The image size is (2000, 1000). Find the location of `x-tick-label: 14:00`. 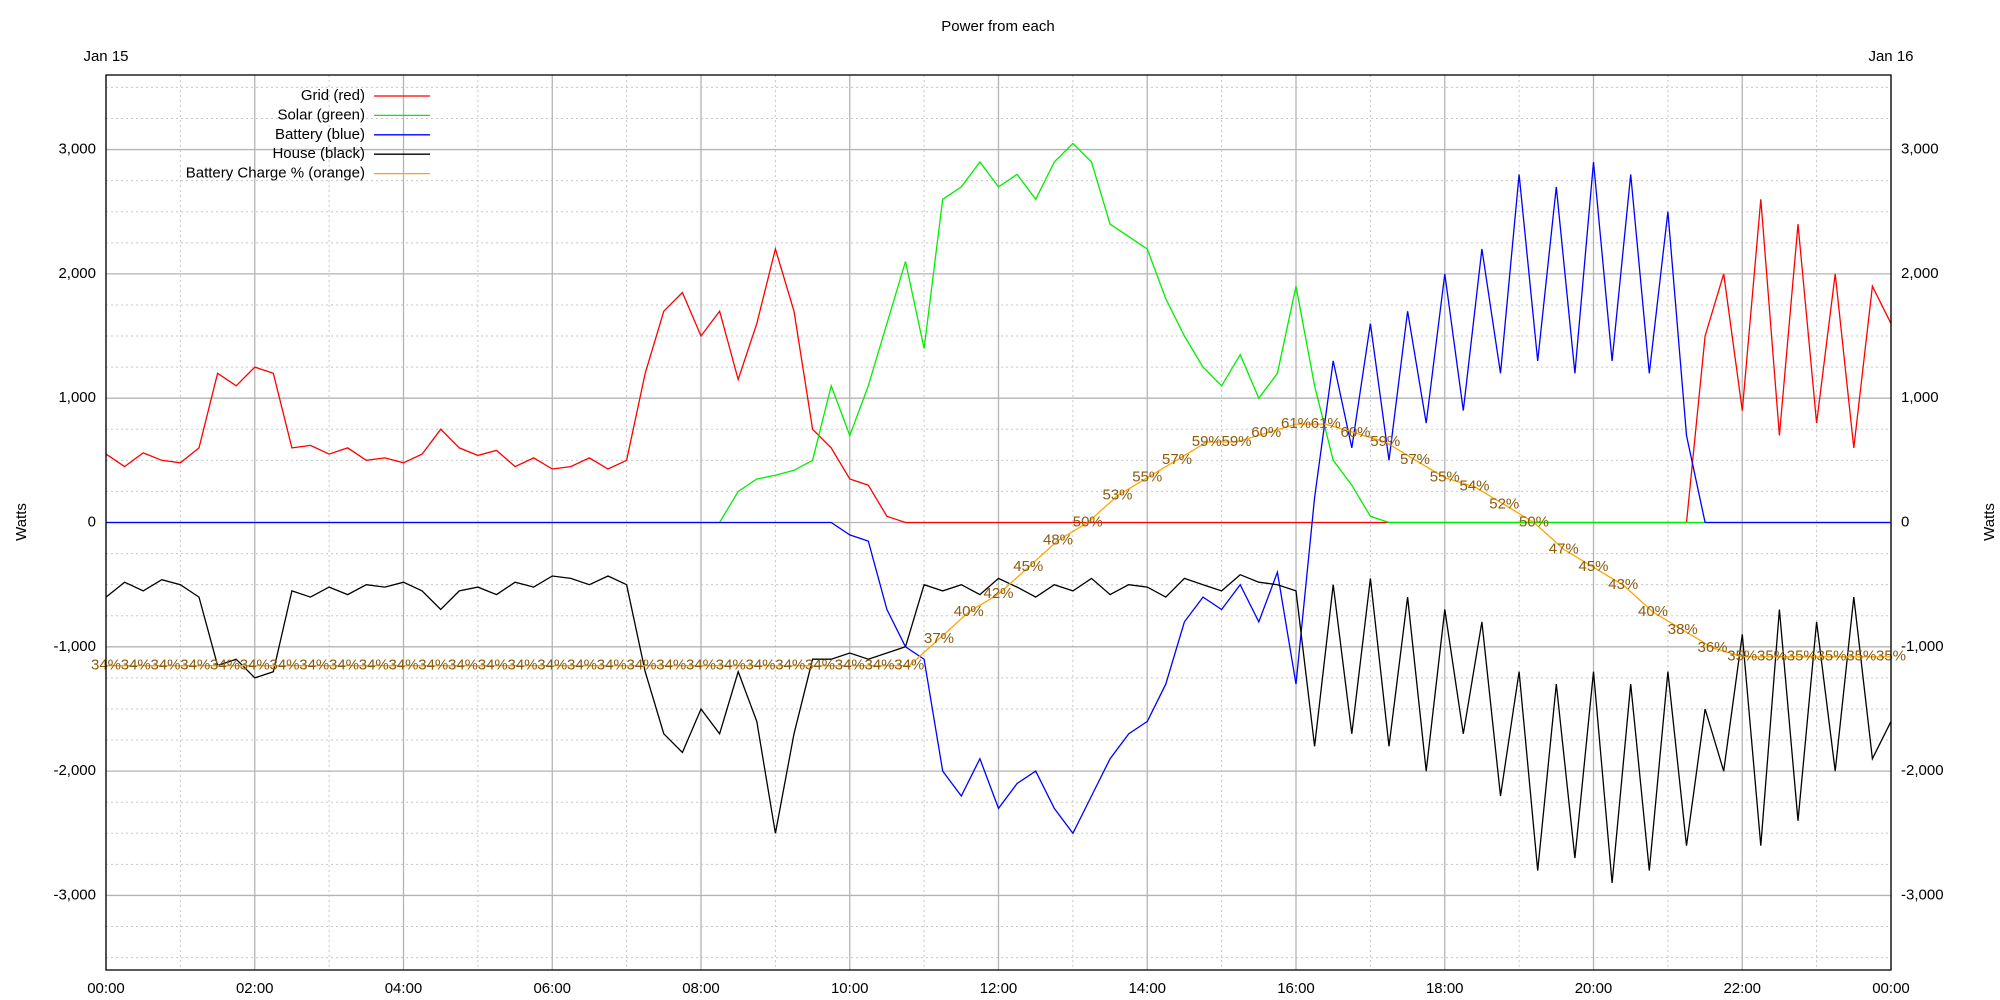

x-tick-label: 14:00 is located at coordinates (1147, 988).